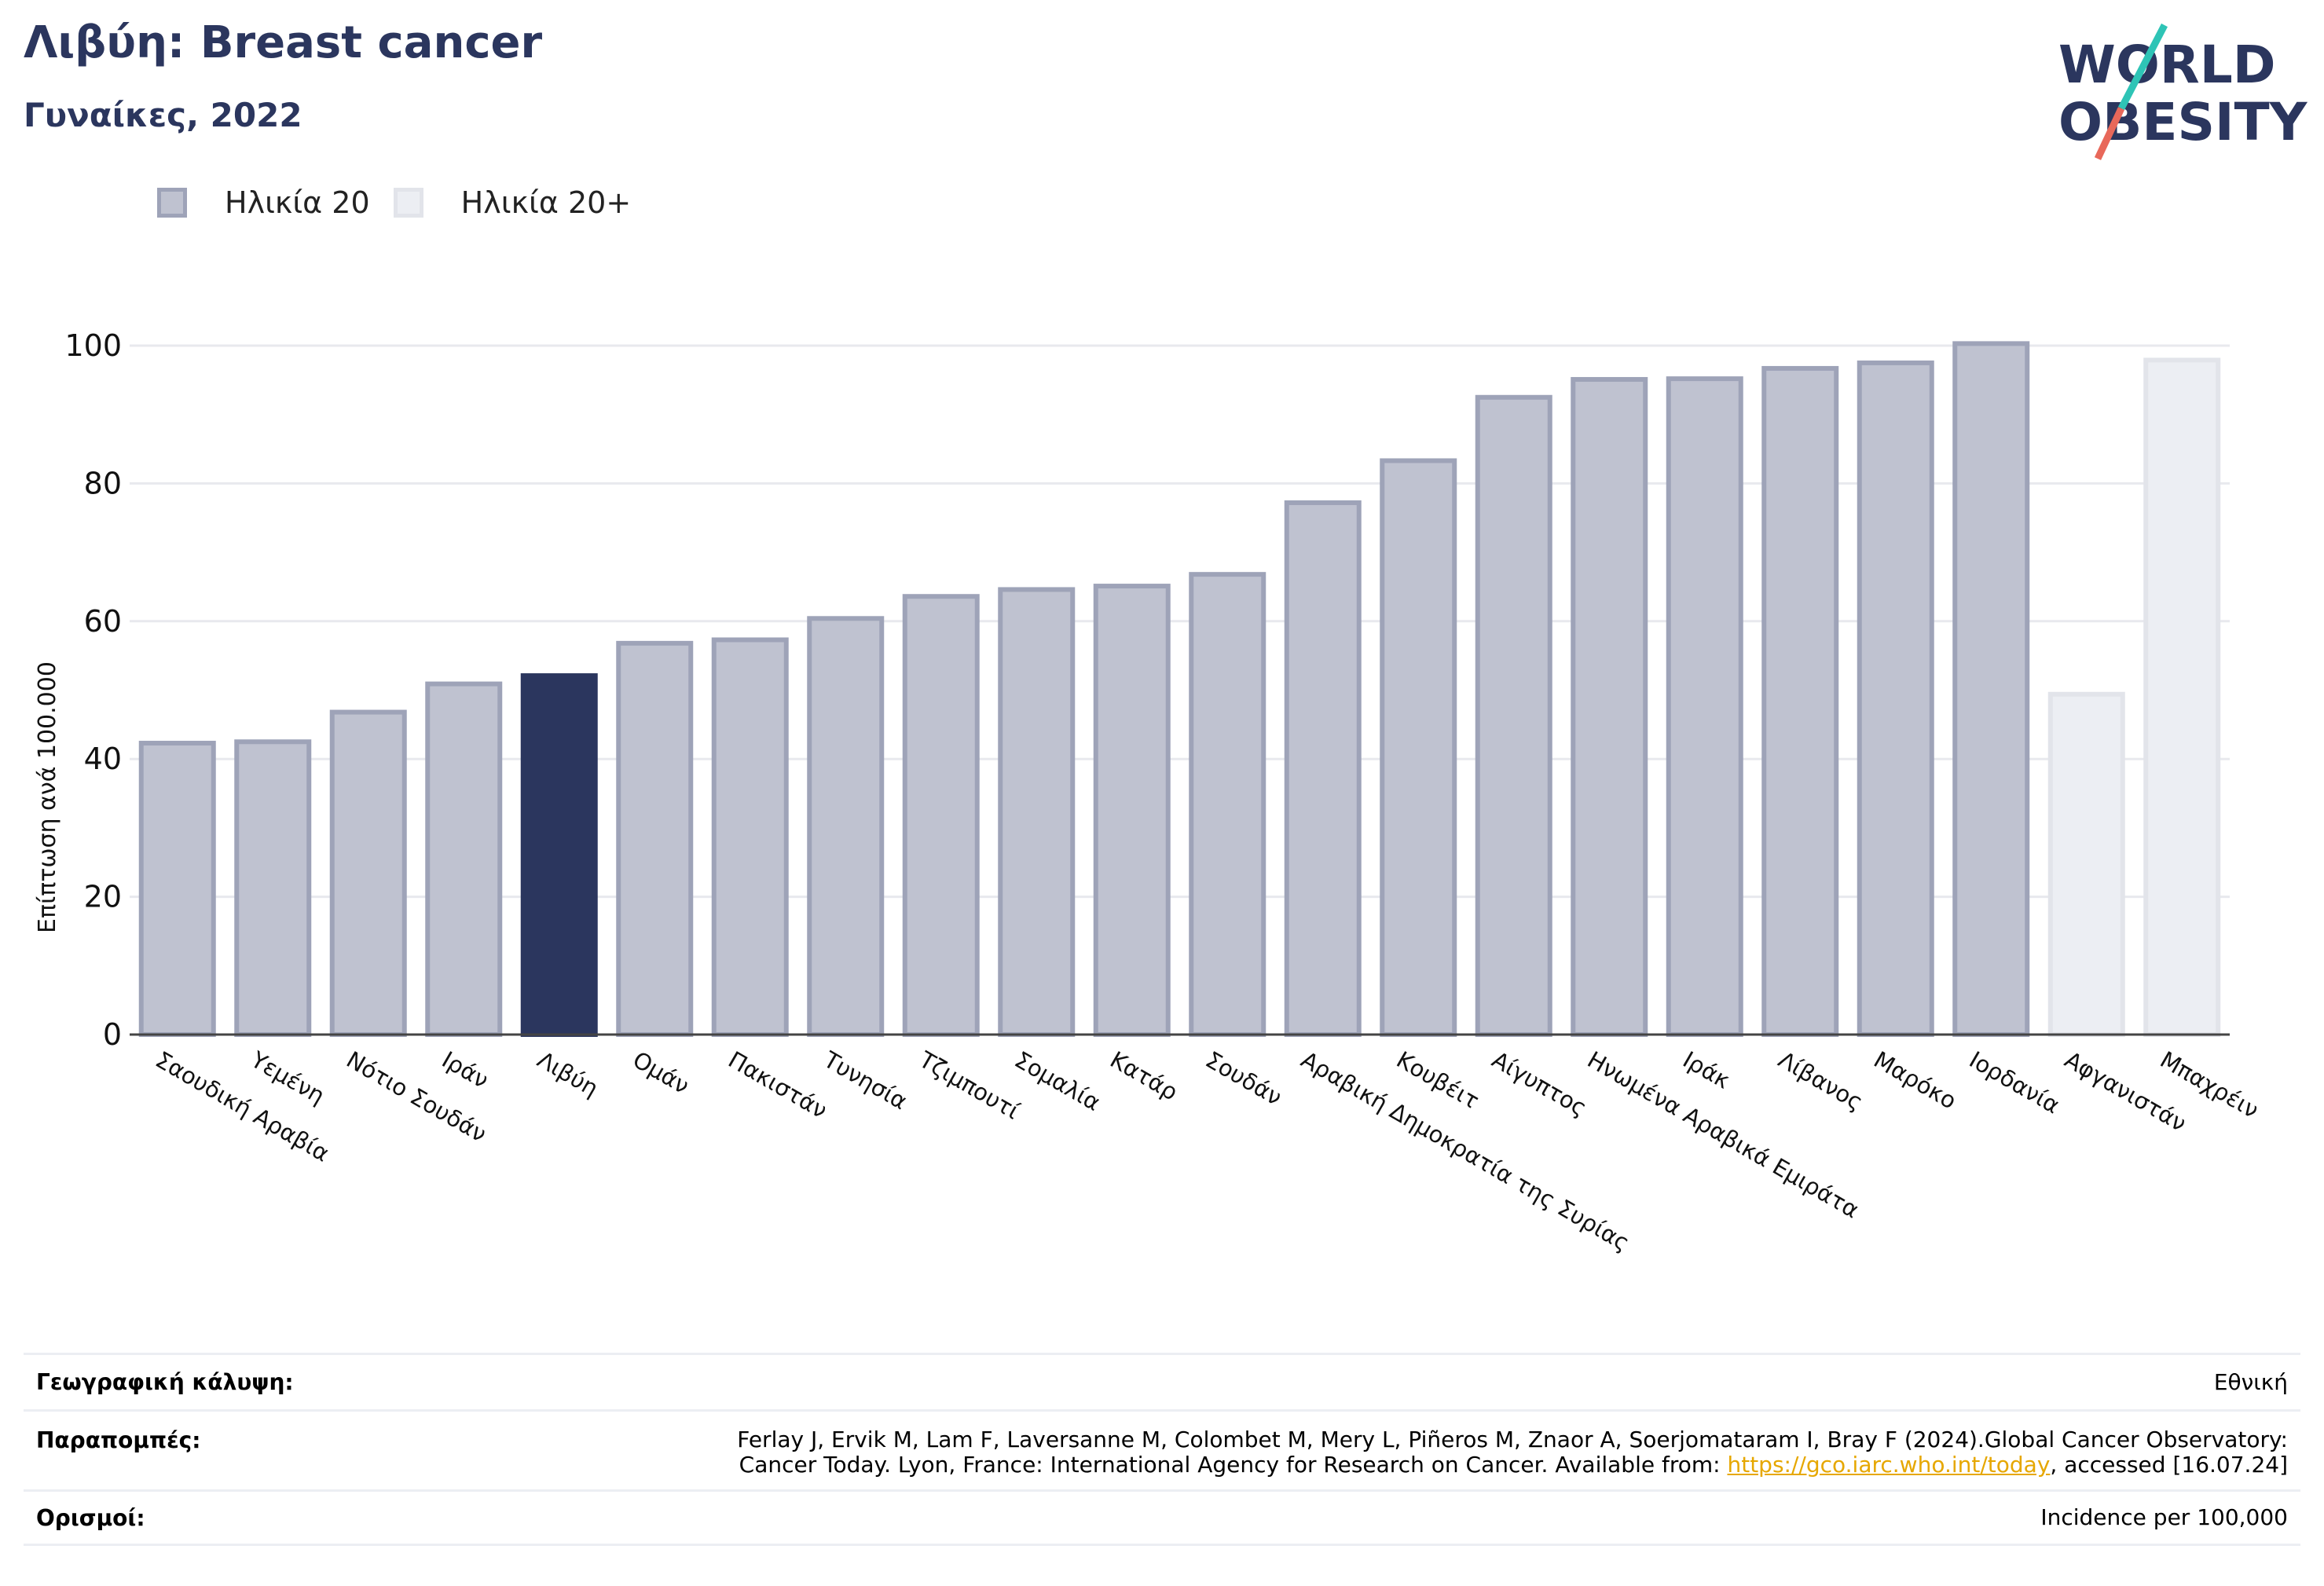  What do you see at coordinates (865, 1080) in the screenshot?
I see `x-tick-label: Τυνησία` at bounding box center [865, 1080].